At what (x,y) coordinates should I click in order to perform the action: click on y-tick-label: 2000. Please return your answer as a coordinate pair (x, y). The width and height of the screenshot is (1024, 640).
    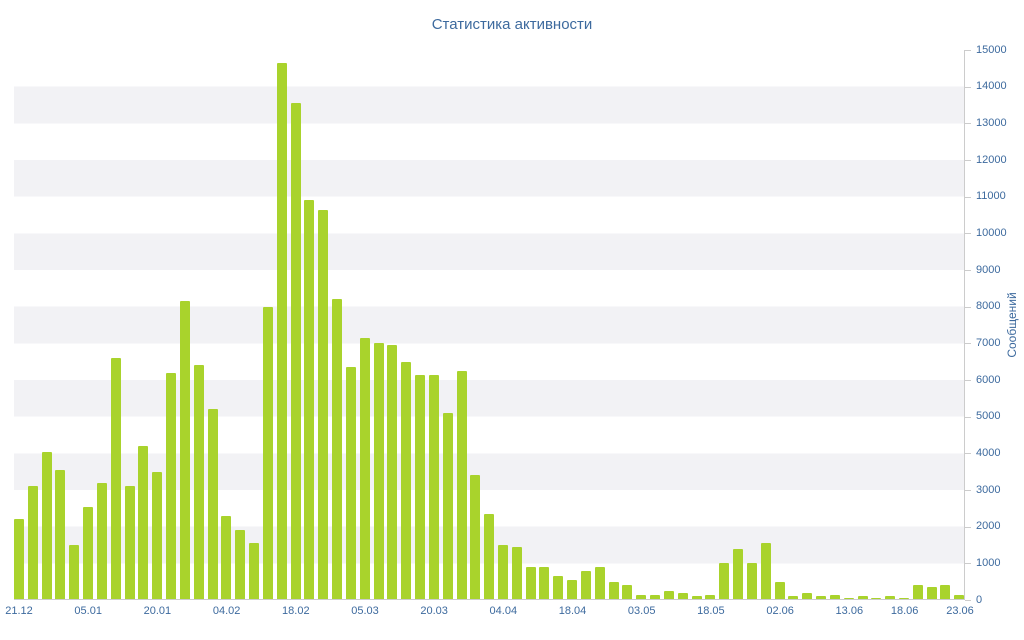
    Looking at the image, I should click on (988, 526).